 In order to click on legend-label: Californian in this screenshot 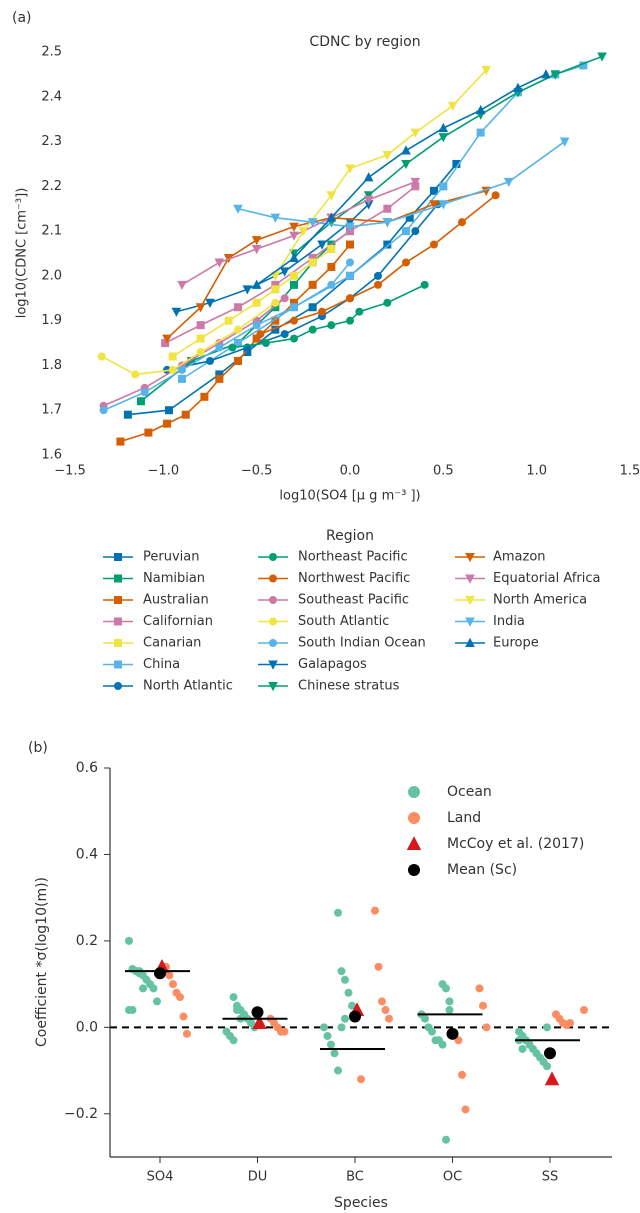, I will do `click(178, 621)`.